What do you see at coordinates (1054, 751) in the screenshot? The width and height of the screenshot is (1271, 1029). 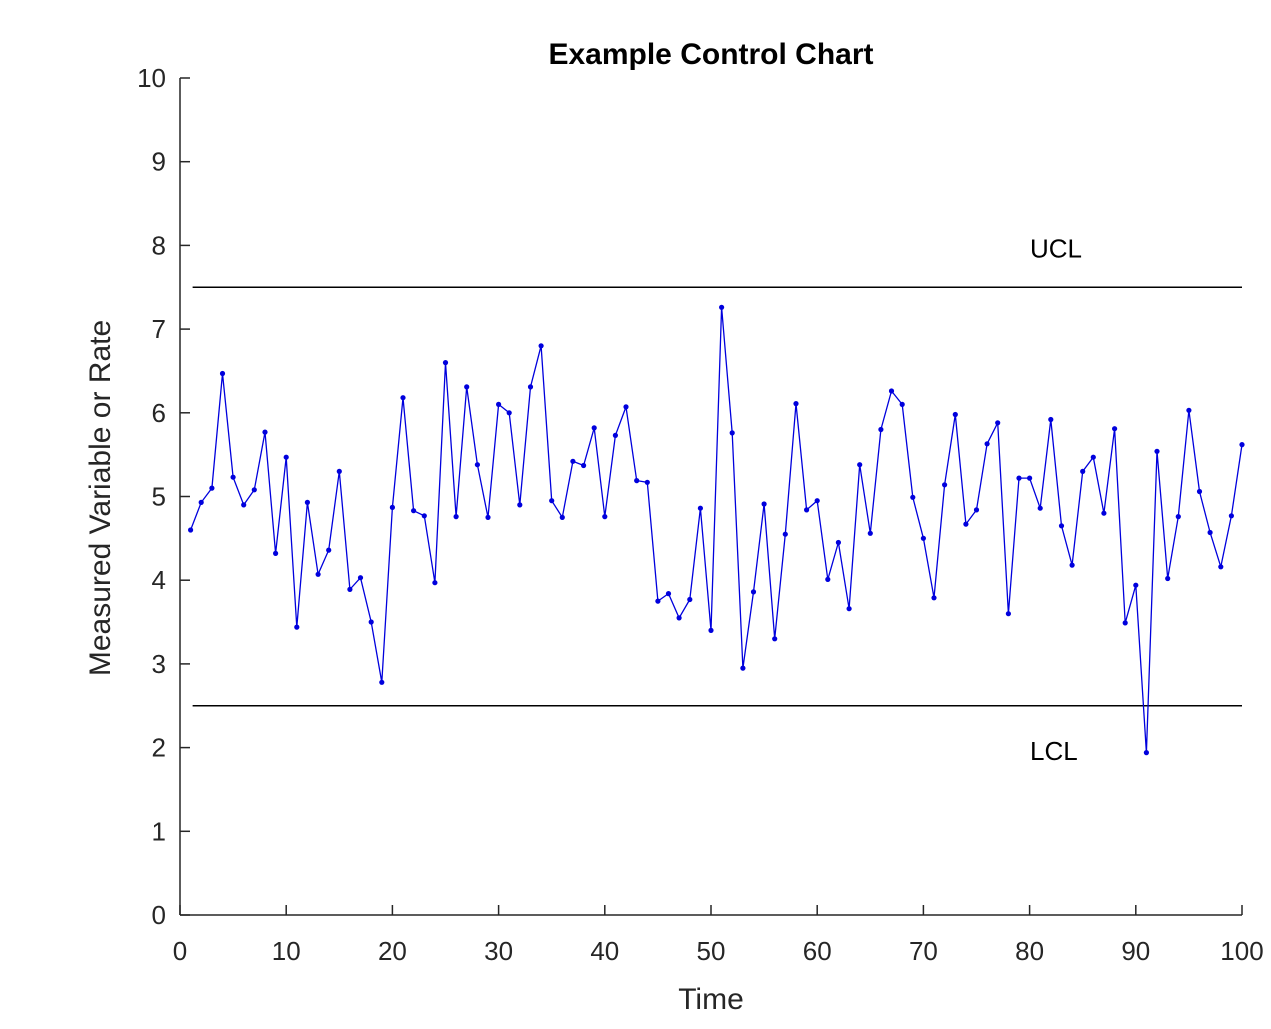 I see `lcl-label: LCL` at bounding box center [1054, 751].